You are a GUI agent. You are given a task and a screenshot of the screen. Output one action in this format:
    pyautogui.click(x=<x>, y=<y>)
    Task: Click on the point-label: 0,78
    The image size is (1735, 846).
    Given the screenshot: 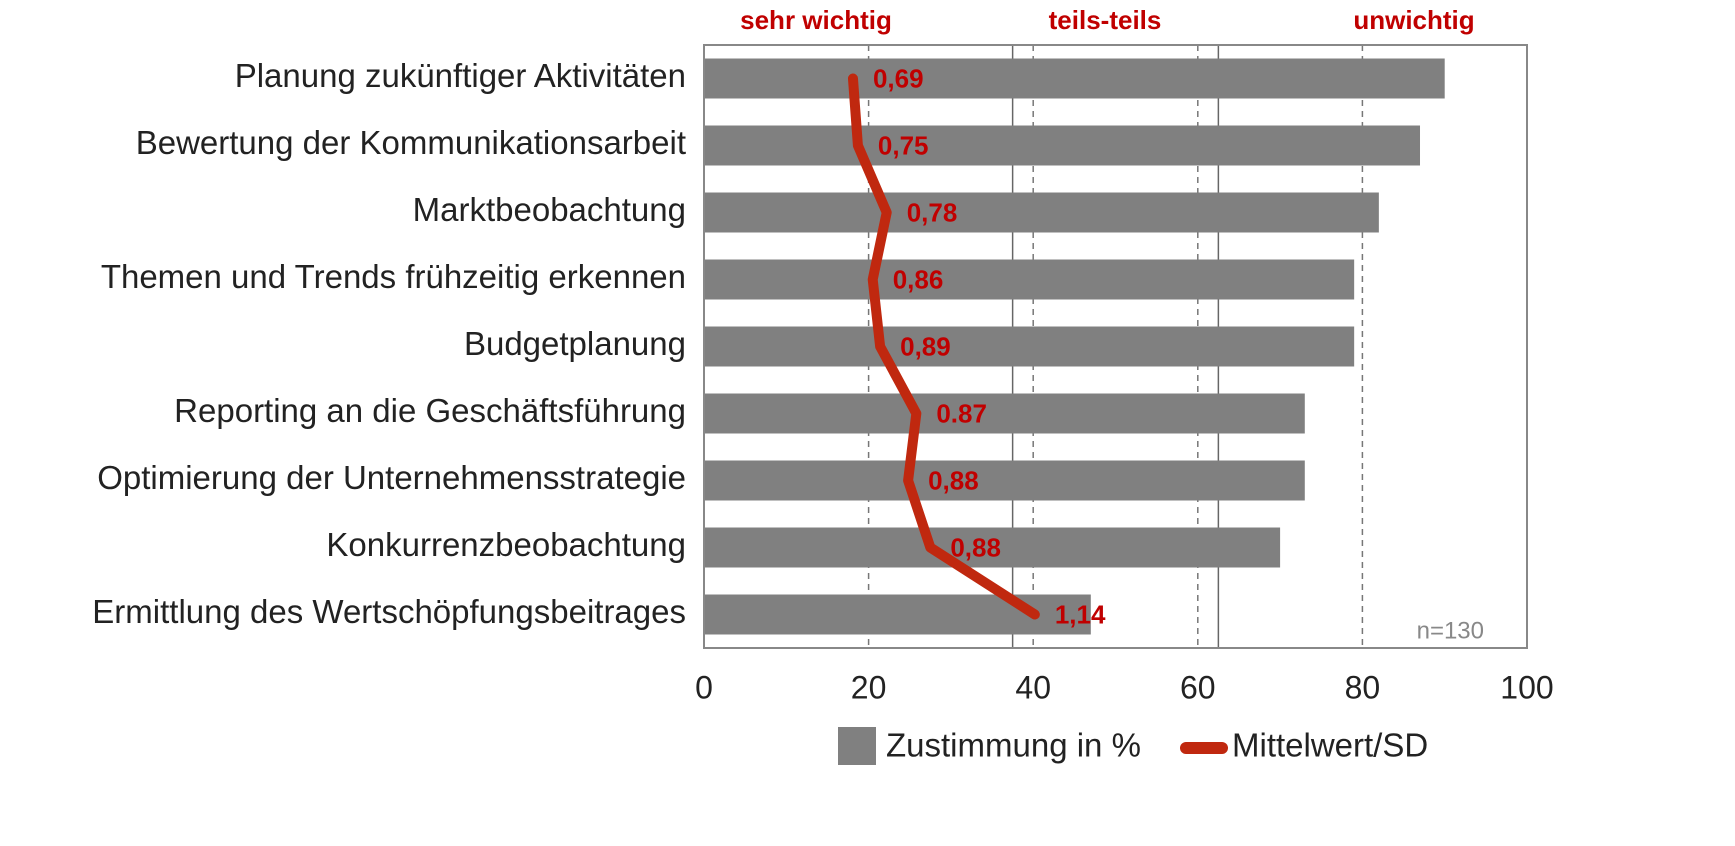 What is the action you would take?
    pyautogui.click(x=932, y=212)
    